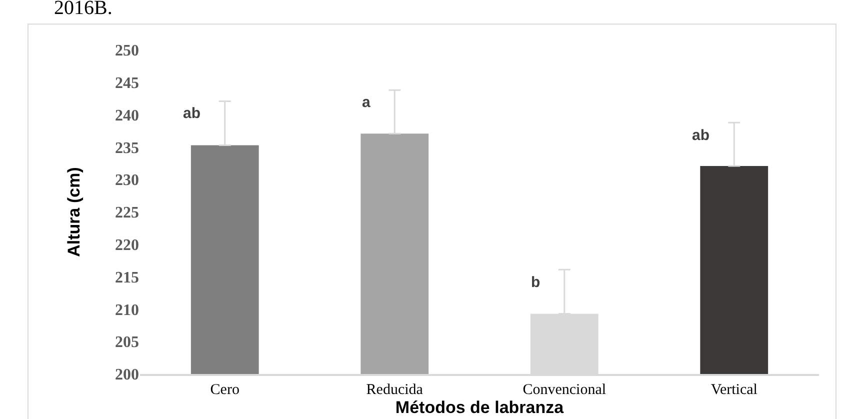  I want to click on annotation: a, so click(366, 102).